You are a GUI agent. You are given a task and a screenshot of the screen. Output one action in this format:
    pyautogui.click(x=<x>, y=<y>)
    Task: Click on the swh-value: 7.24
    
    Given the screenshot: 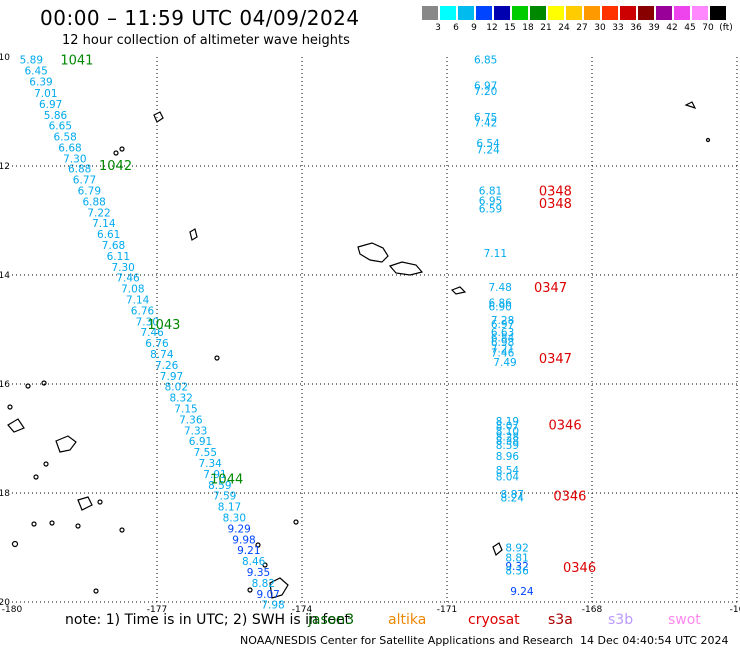 What is the action you would take?
    pyautogui.click(x=488, y=151)
    